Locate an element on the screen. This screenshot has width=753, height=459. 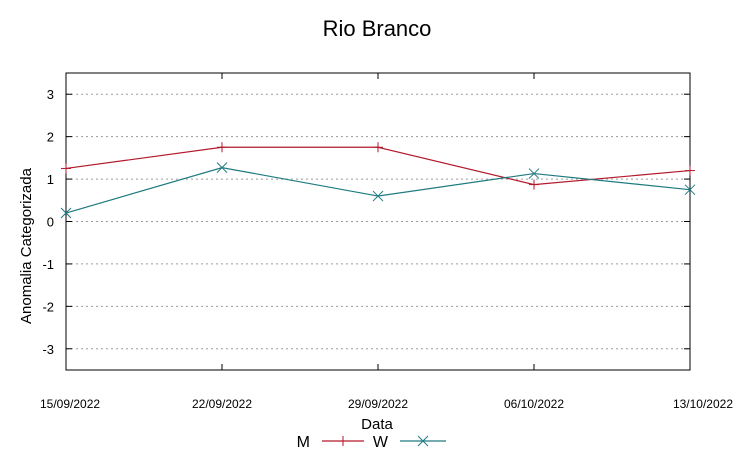
y-tick-label: -1 is located at coordinates (48, 264).